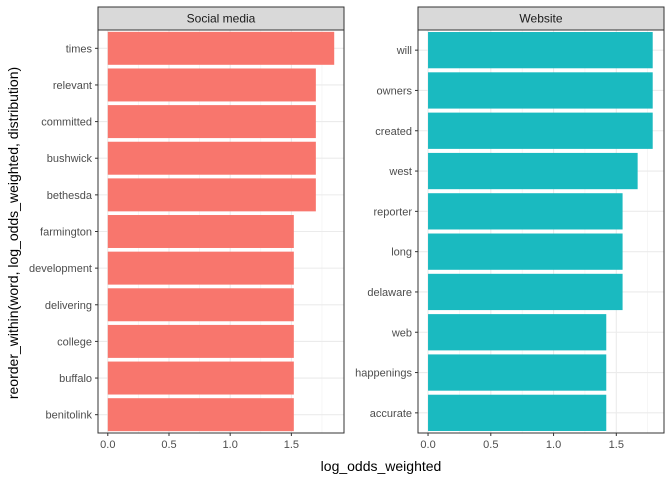 The image size is (672, 480). Describe the element at coordinates (66, 233) in the screenshot. I see `y-tick-label: farmington` at that location.